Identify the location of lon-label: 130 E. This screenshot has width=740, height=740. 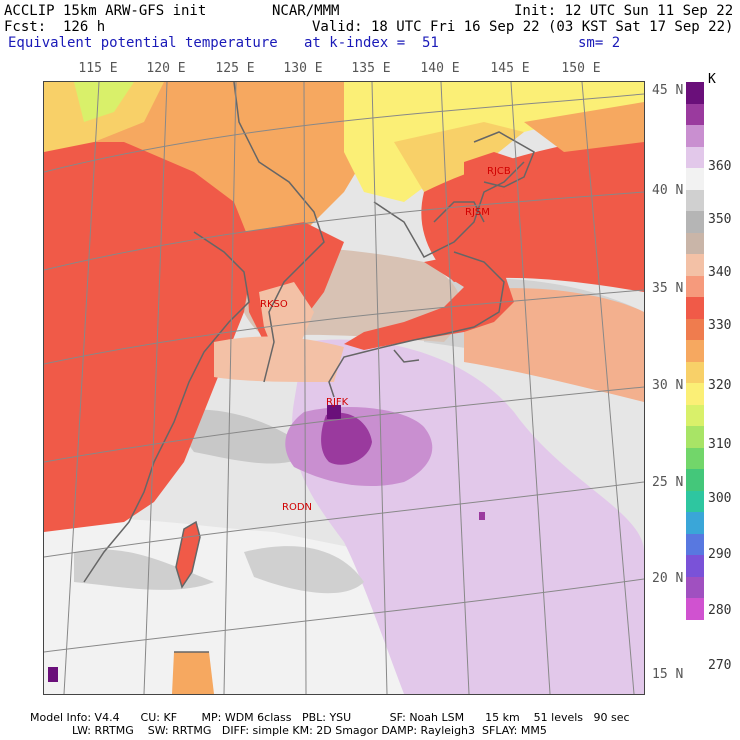
(303, 68).